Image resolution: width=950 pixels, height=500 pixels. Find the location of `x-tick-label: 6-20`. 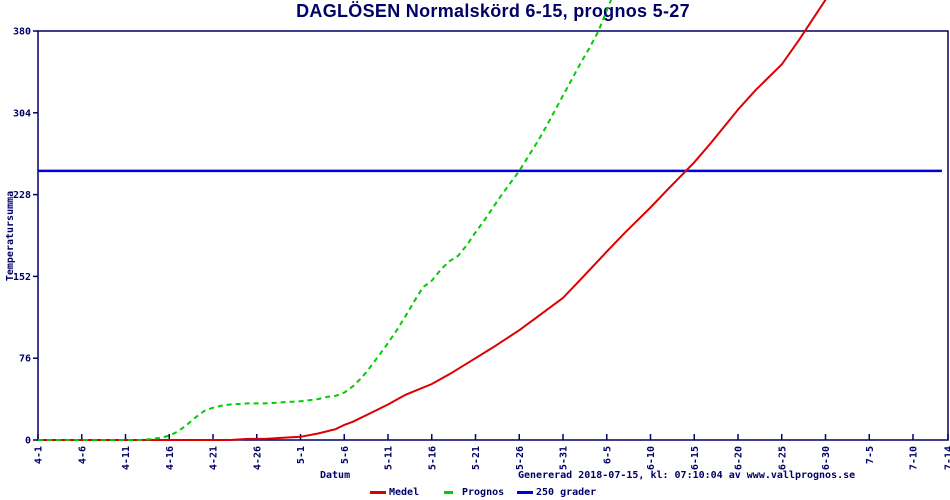

x-tick-label: 6-20 is located at coordinates (739, 458).